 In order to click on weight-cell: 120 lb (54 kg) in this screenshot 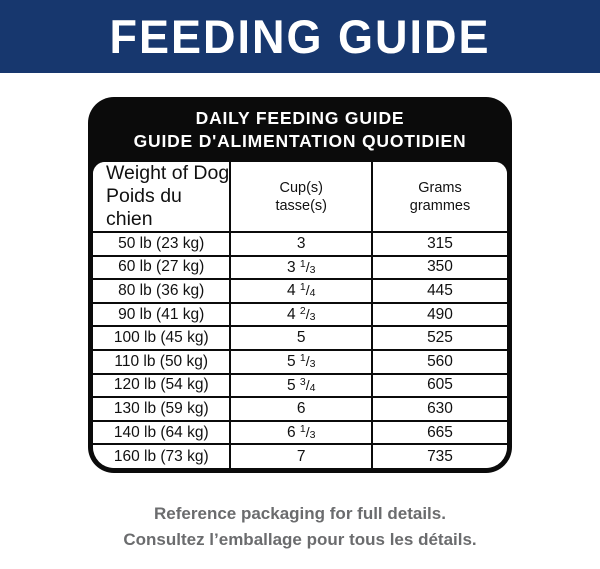, I will do `click(162, 386)`.